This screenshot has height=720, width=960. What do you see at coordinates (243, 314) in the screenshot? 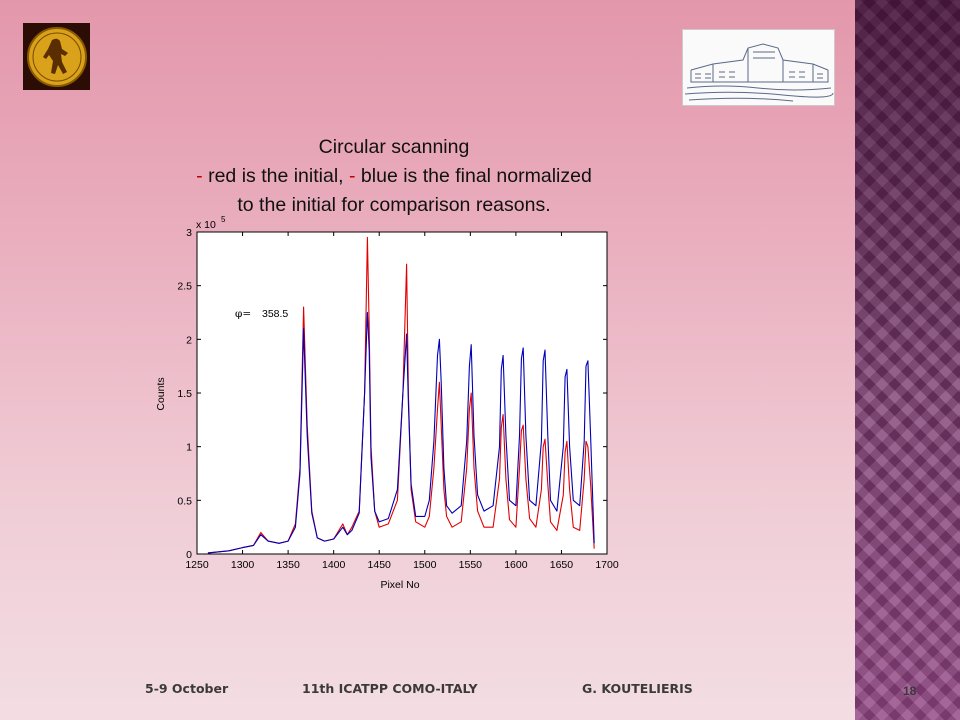
I see `phi-annotation-symbol: φ=` at bounding box center [243, 314].